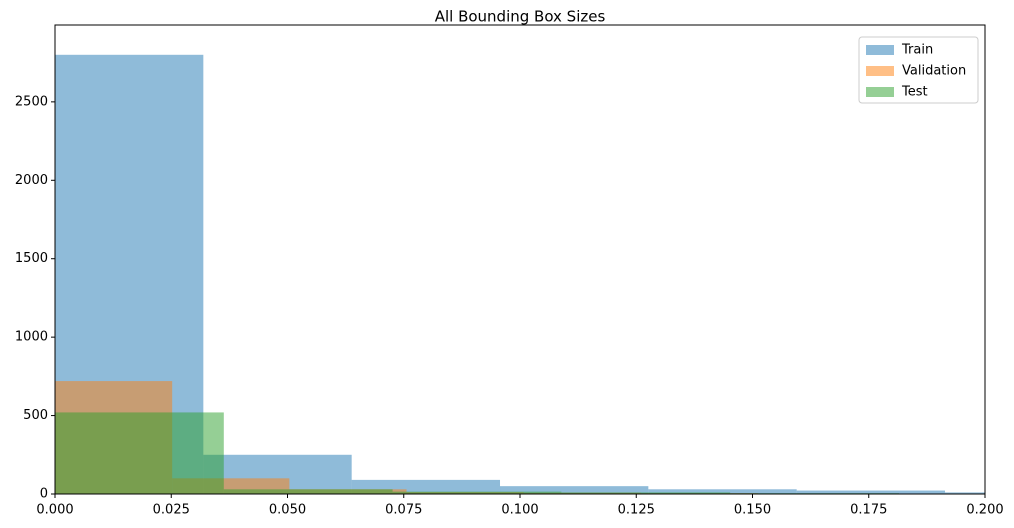 The image size is (1014, 528). Describe the element at coordinates (31, 337) in the screenshot. I see `y-tick-label: 1000` at that location.